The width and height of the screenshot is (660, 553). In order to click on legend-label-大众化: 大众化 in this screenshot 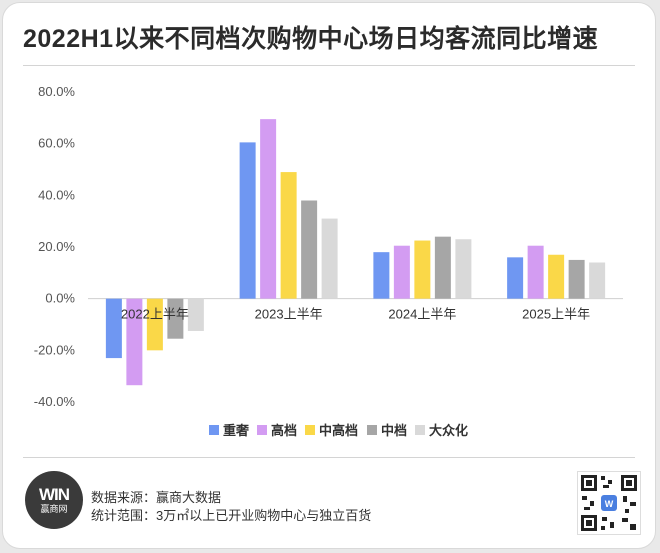, I will do `click(448, 430)`.